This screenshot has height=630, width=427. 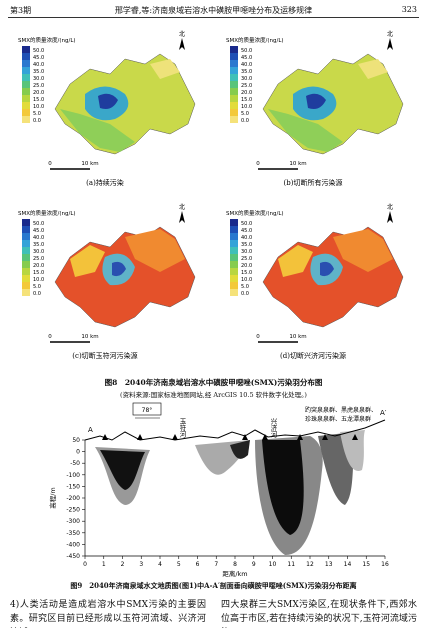 I want to click on x-tick-label: 6, so click(x=198, y=564).